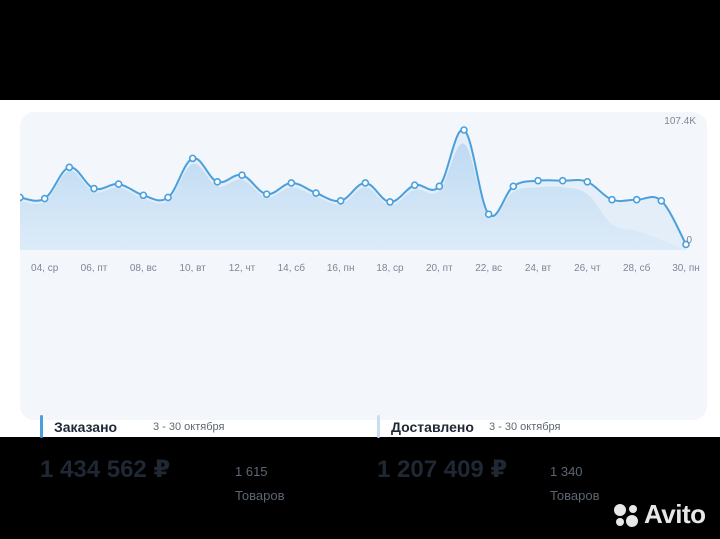  What do you see at coordinates (260, 495) in the screenshot?
I see `ordered-unit: Товаров` at bounding box center [260, 495].